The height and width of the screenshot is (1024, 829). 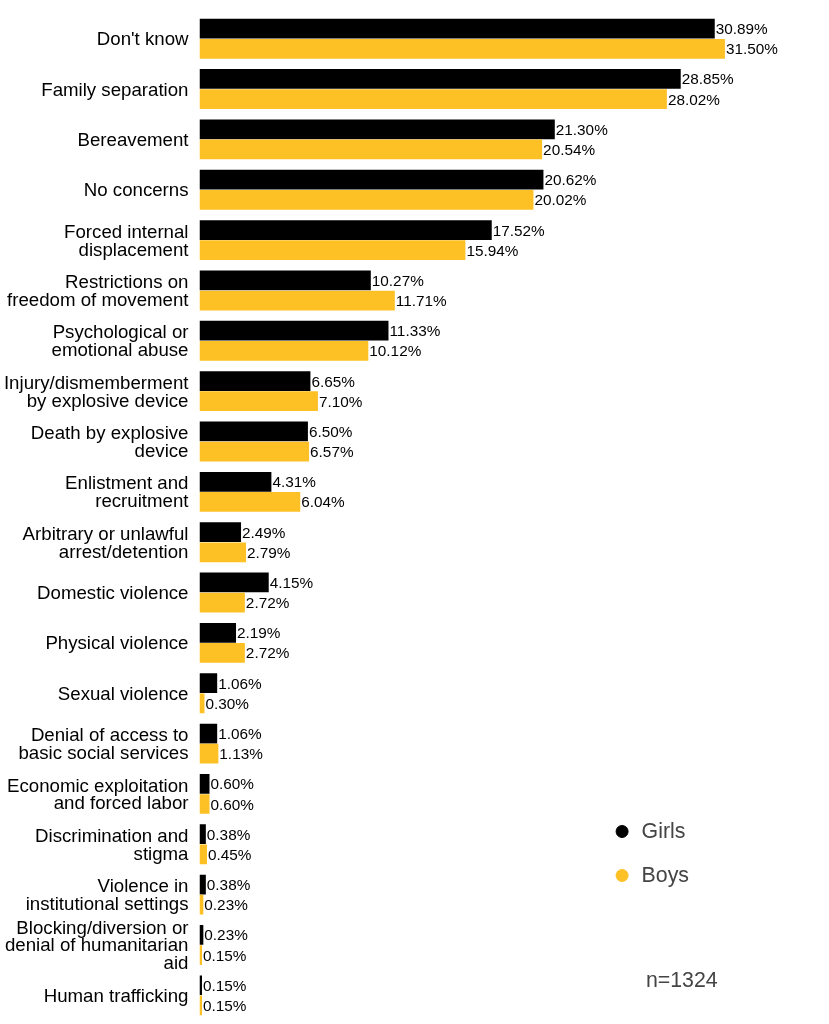 I want to click on data-label: 6.50%, so click(x=330, y=431).